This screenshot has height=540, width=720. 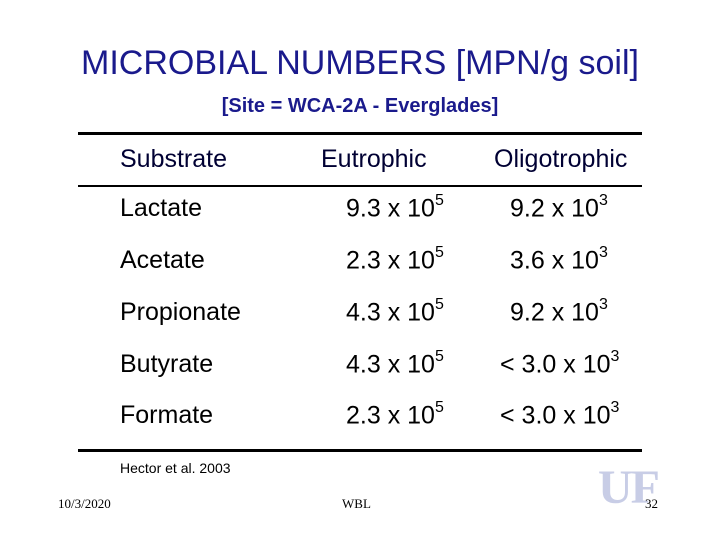 What do you see at coordinates (161, 208) in the screenshot?
I see `cell-substrate: Lactate` at bounding box center [161, 208].